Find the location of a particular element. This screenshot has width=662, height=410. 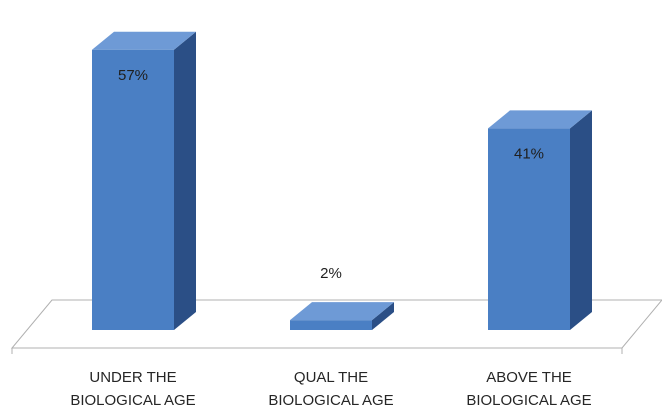

category-label-1-line-1: UNDER THE is located at coordinates (132, 377).